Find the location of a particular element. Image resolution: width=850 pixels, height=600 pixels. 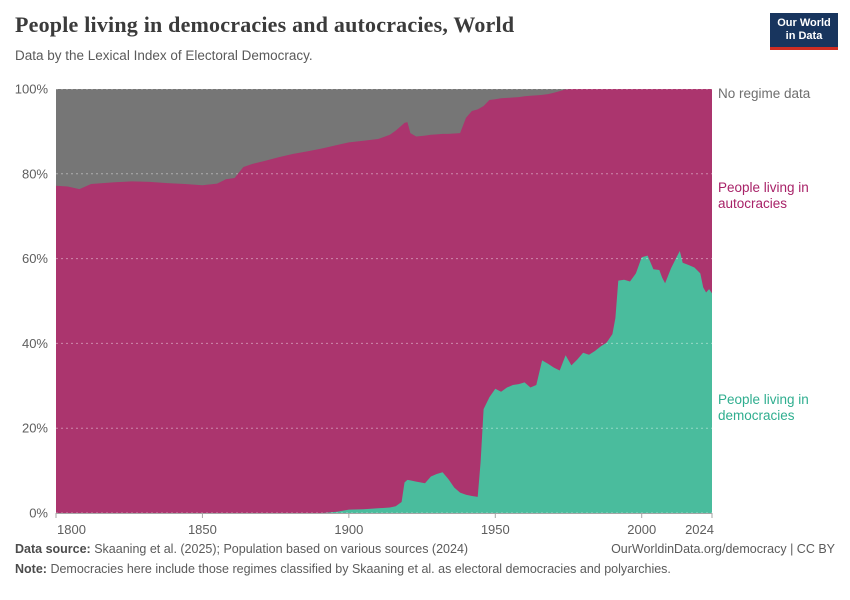

x-tick-label-1950: 1950 is located at coordinates (495, 529).